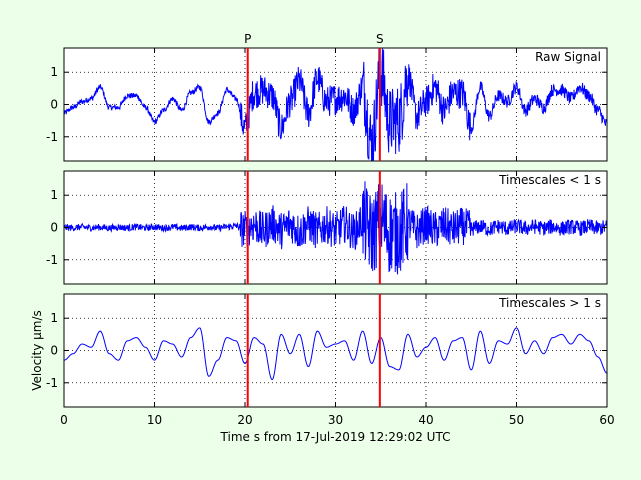 Image resolution: width=641 pixels, height=480 pixels. What do you see at coordinates (247, 39) in the screenshot?
I see `pick-label-p: P` at bounding box center [247, 39].